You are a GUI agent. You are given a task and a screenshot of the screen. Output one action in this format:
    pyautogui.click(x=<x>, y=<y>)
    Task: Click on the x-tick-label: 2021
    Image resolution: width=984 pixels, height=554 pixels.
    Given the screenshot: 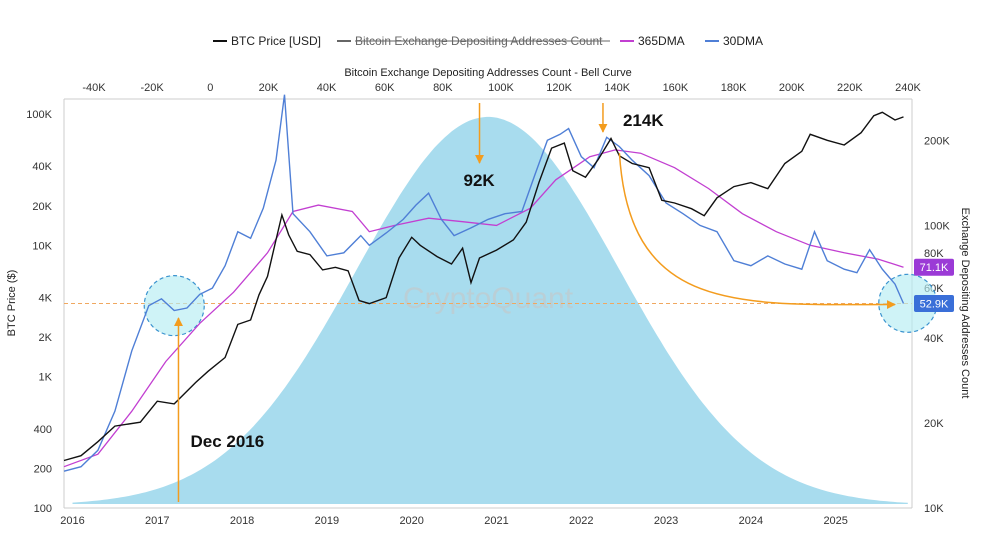 What is the action you would take?
    pyautogui.click(x=496, y=521)
    